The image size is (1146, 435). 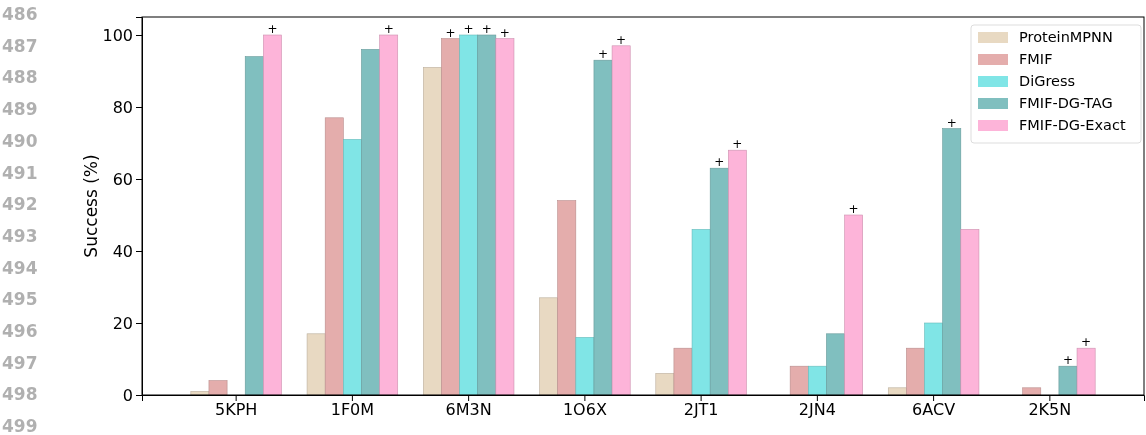 What do you see at coordinates (468, 410) in the screenshot?
I see `x-tick-label: 6M3N` at bounding box center [468, 410].